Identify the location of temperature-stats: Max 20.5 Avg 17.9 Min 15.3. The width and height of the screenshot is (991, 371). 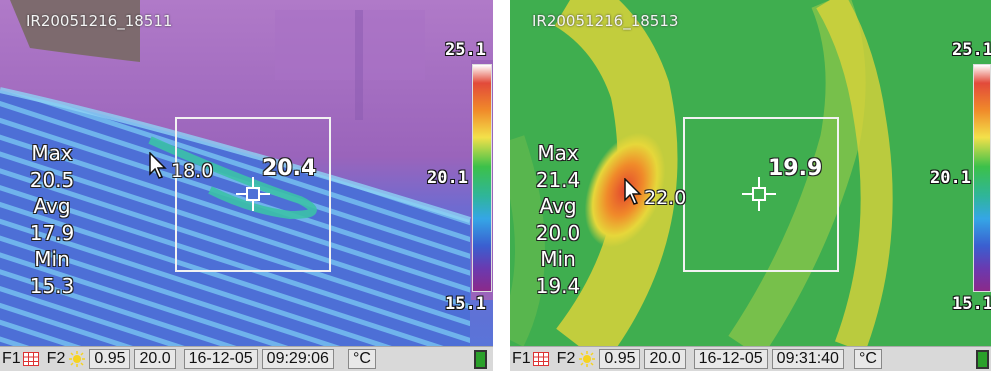
(52, 219).